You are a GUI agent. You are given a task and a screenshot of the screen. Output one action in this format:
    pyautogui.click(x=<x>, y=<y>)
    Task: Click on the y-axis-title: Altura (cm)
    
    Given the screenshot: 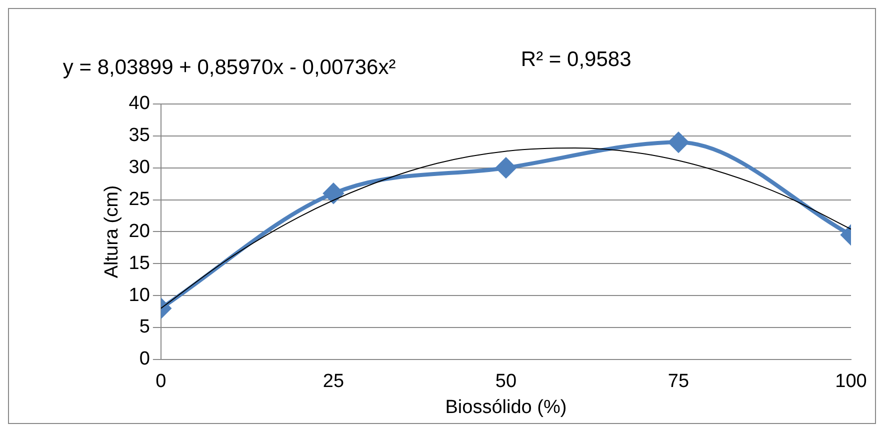 What is the action you would take?
    pyautogui.click(x=112, y=231)
    